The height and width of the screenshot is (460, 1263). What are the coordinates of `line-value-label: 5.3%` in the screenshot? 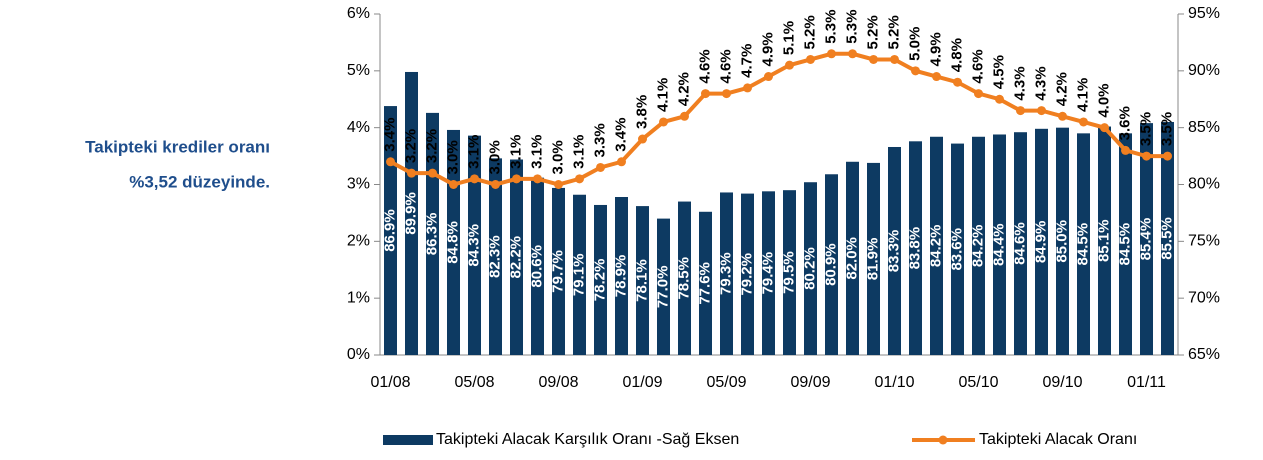 It's located at (830, 27).